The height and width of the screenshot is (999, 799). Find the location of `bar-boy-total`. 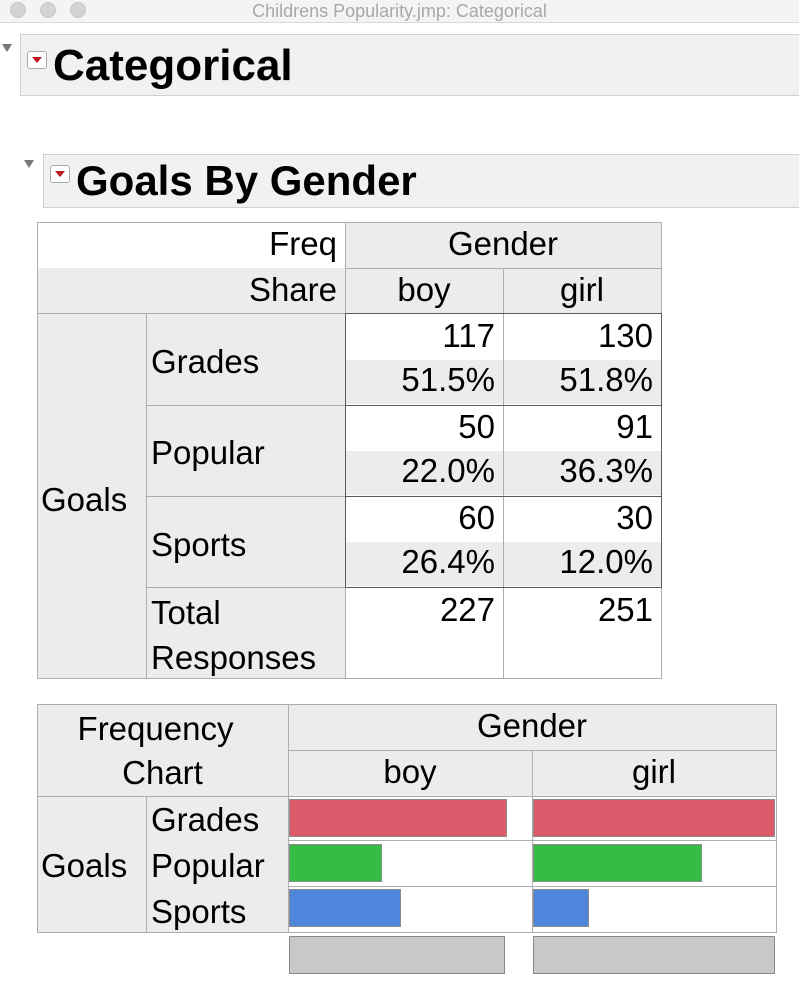

bar-boy-total is located at coordinates (397, 955).